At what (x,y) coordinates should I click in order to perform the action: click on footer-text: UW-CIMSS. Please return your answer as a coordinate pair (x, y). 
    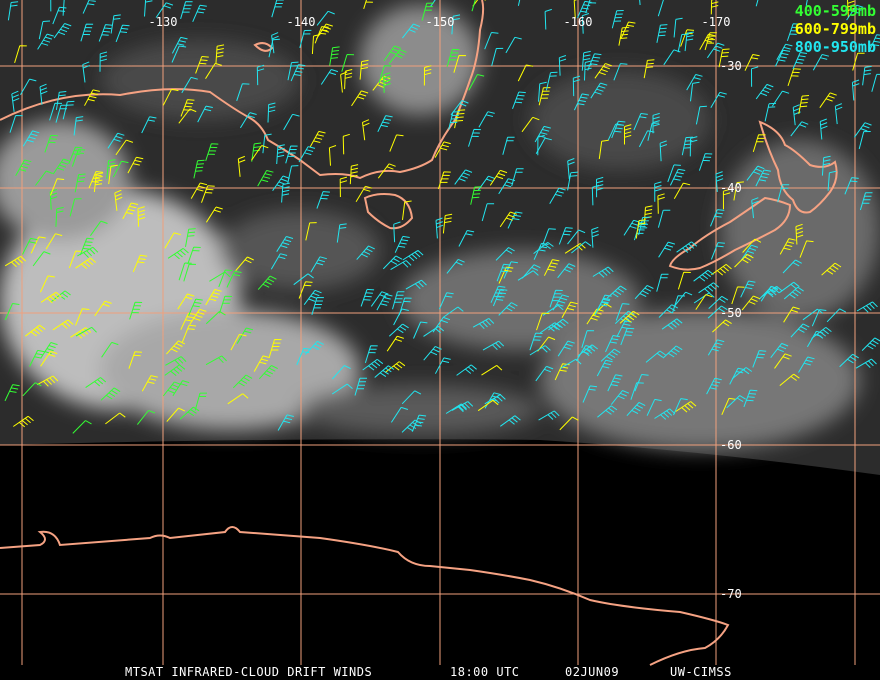
    Looking at the image, I should click on (701, 672).